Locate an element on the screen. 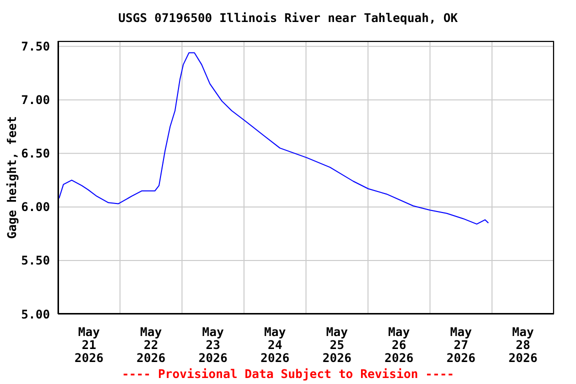 This screenshot has height=384, width=576. x-tick-label: May 23 2026 is located at coordinates (213, 345).